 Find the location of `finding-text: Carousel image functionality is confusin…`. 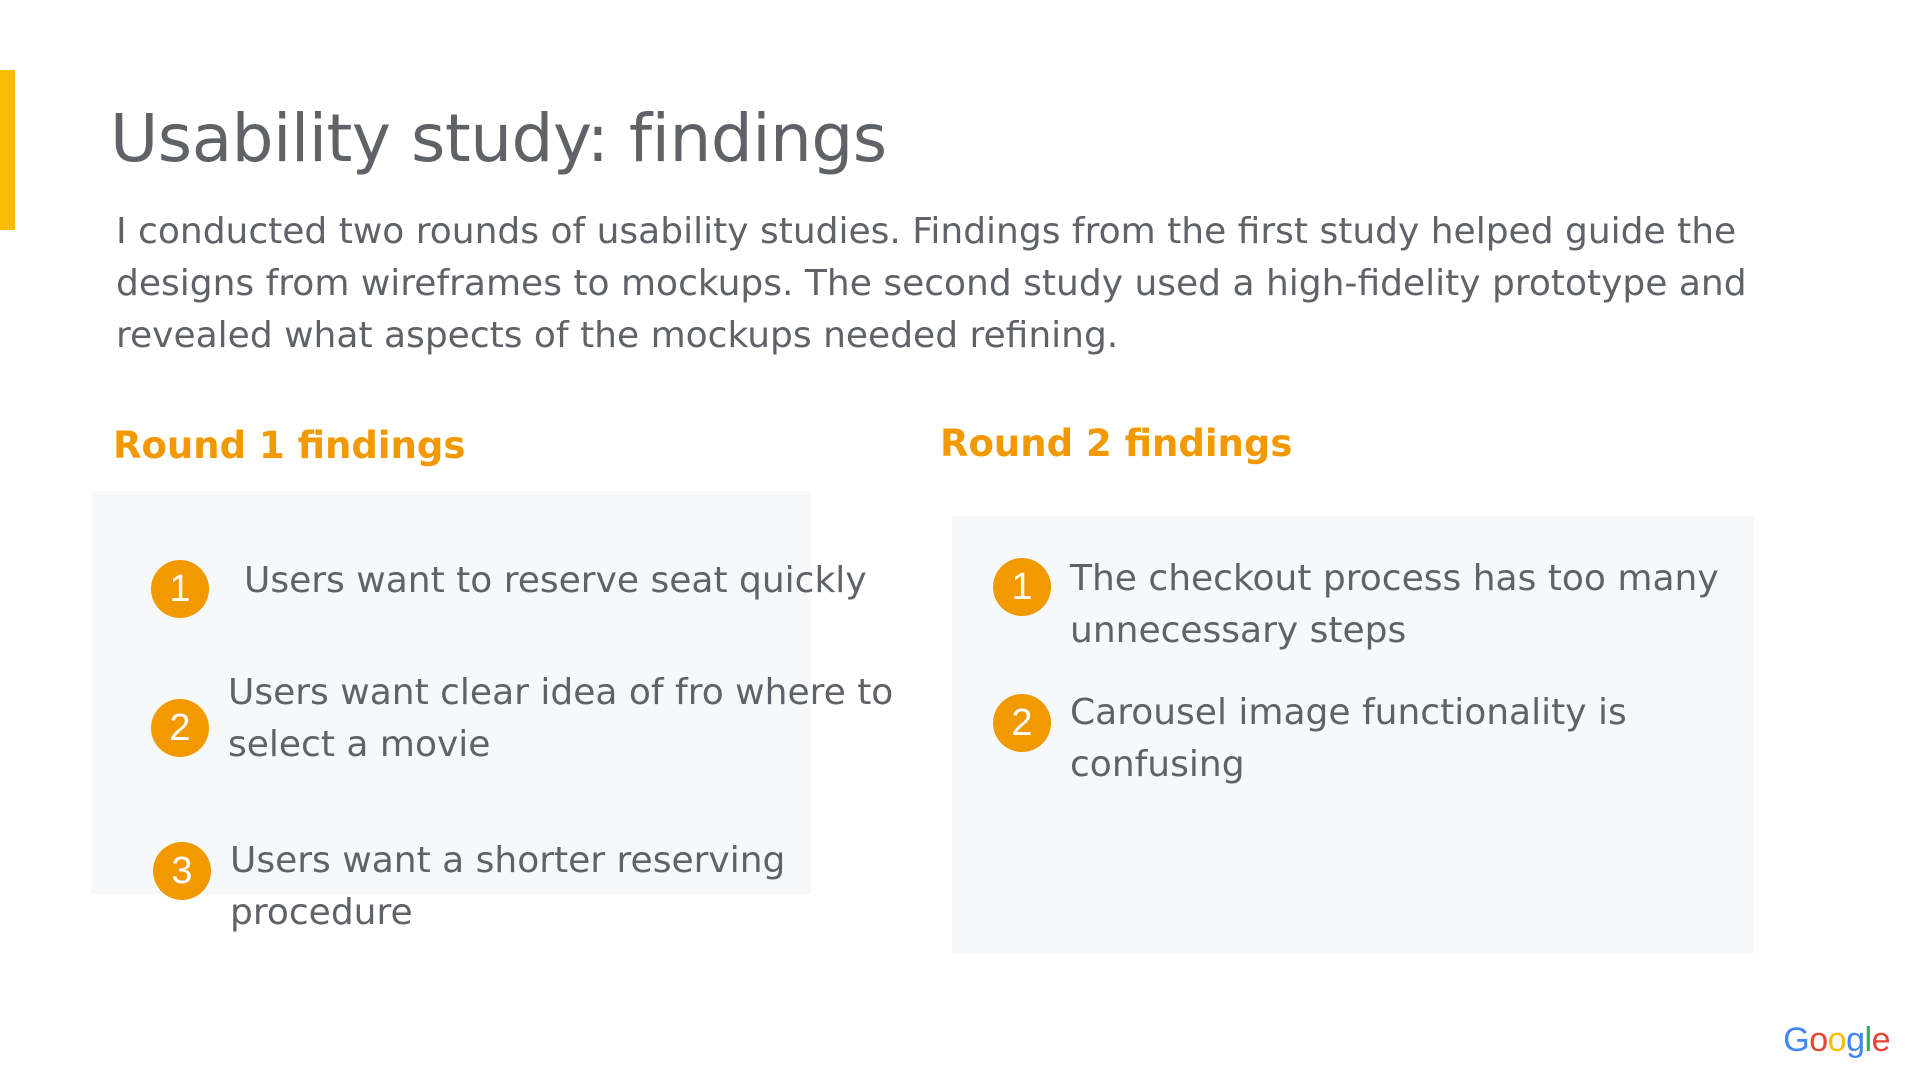

finding-text: Carousel image functionality is confusin… is located at coordinates (1348, 738).